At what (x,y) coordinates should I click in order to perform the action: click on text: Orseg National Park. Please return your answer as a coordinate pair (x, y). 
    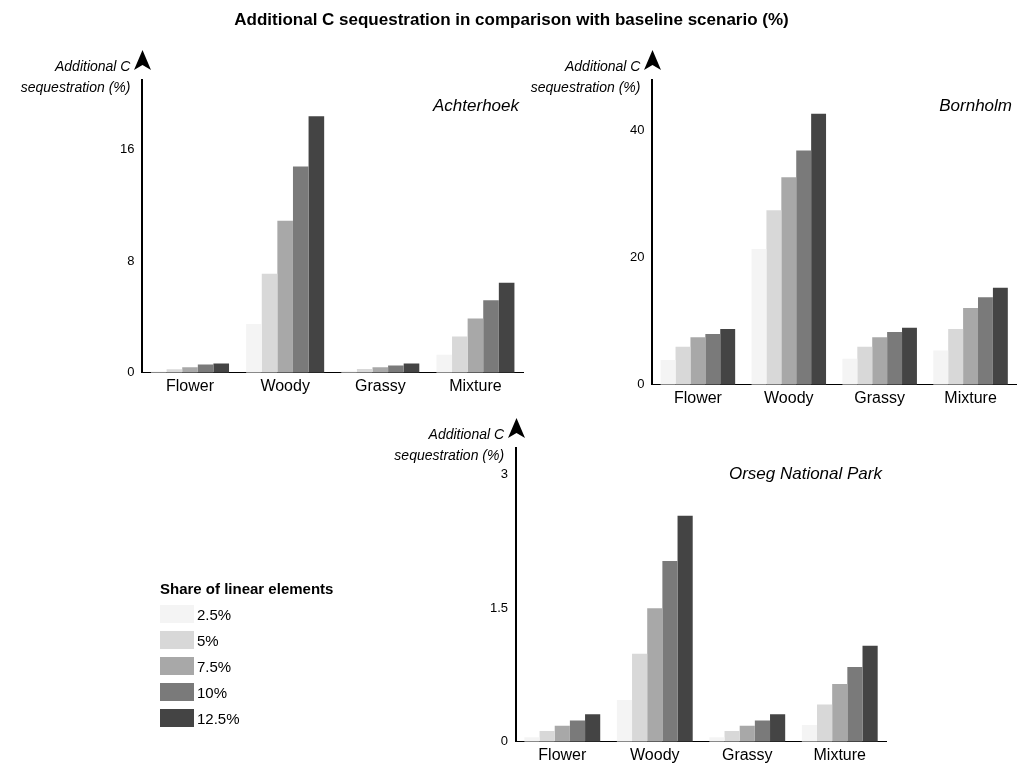
    Looking at the image, I should click on (806, 474).